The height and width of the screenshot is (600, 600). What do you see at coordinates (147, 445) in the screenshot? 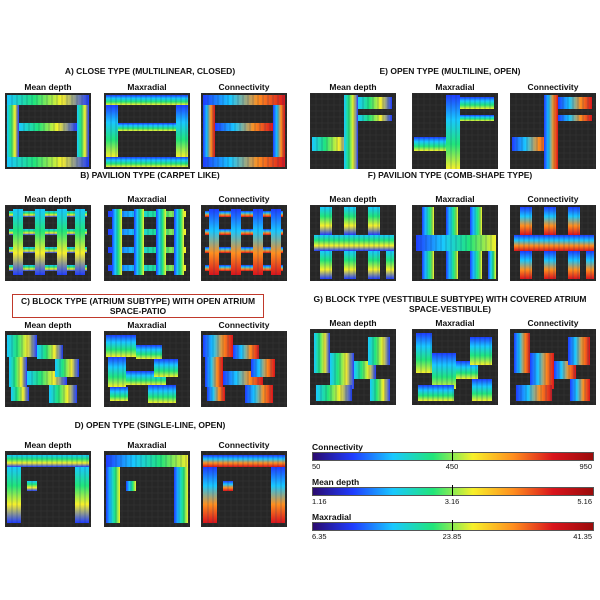
I see `label-d-maxradial: Maxradial` at bounding box center [147, 445].